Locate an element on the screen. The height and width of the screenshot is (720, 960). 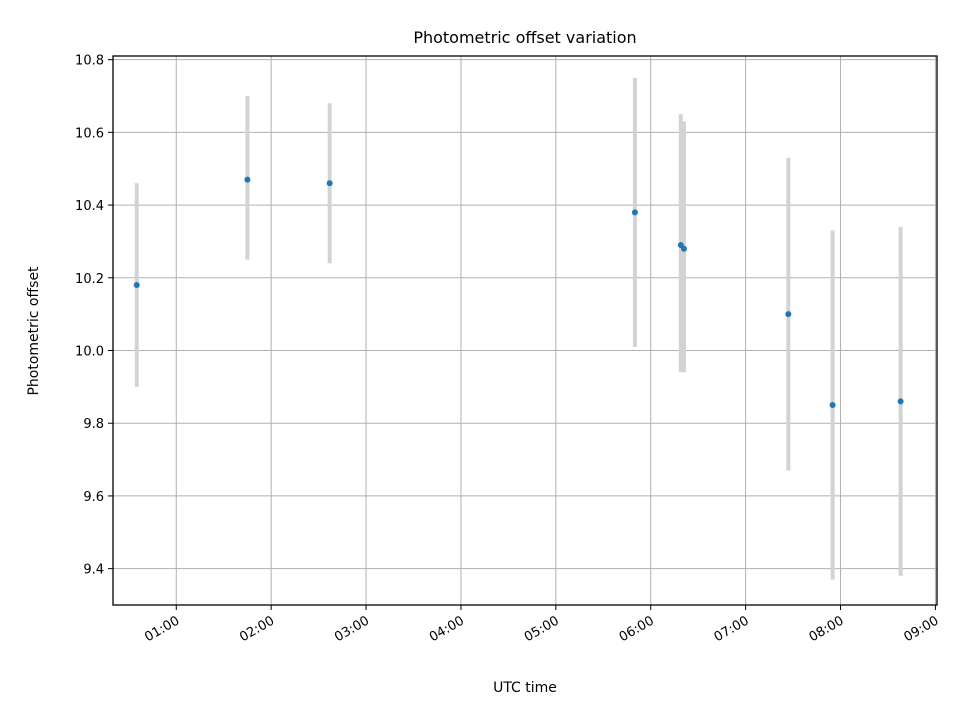
y-axis: 9.4 9.6 9.8 10.0 10.2 10.4 10.6 10.8 is located at coordinates (94, 316).